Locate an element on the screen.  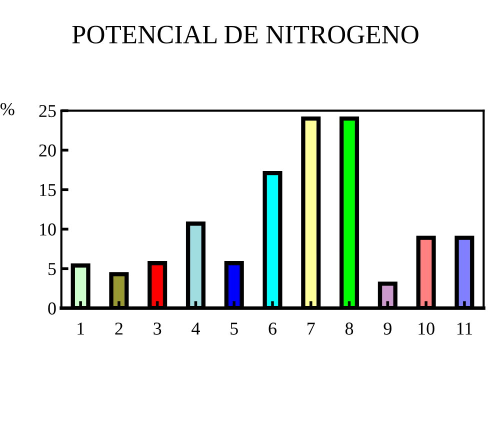
y-tick-label: 25 is located at coordinates (47, 111).